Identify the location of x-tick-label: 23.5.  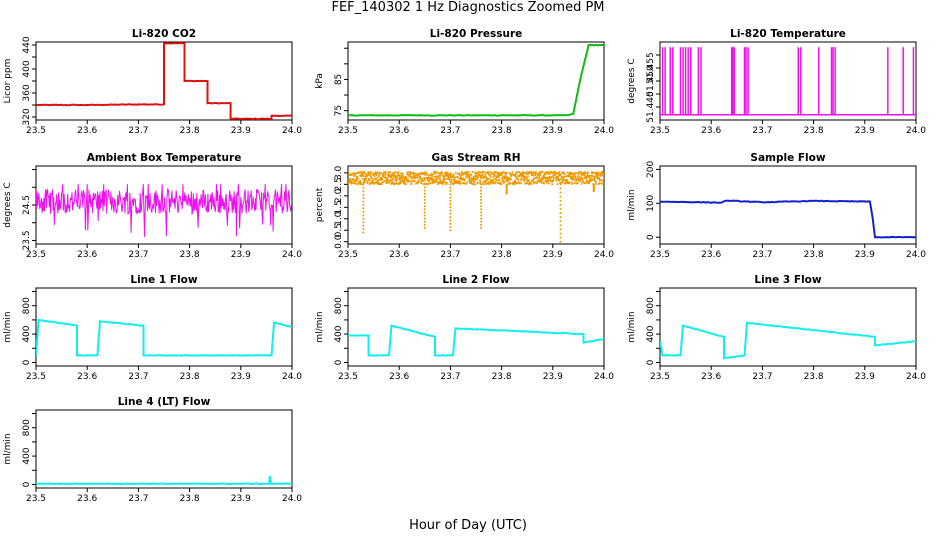
(660, 255).